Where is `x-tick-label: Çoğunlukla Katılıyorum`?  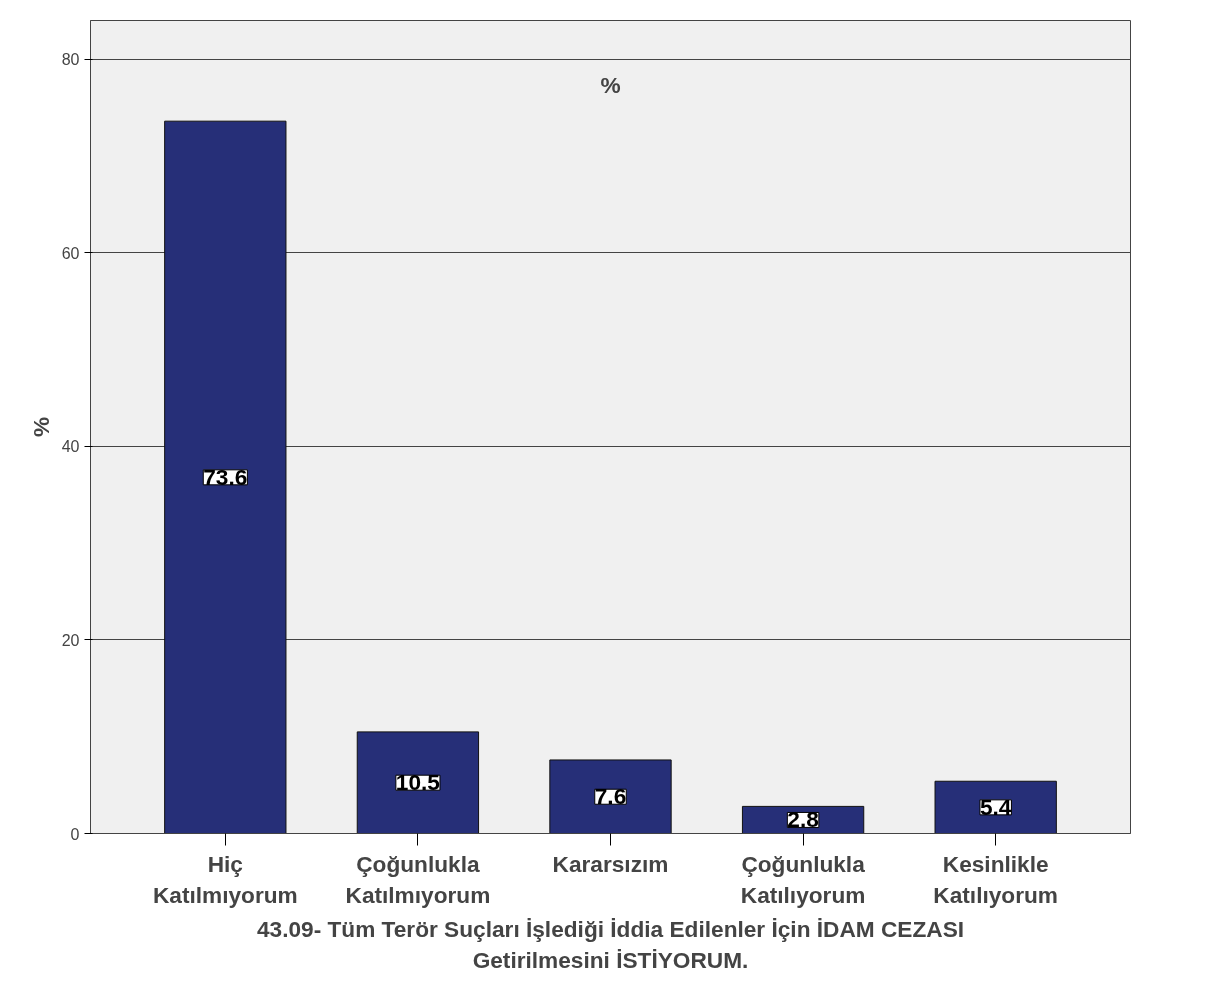
x-tick-label: Çoğunlukla Katılıyorum is located at coordinates (803, 879).